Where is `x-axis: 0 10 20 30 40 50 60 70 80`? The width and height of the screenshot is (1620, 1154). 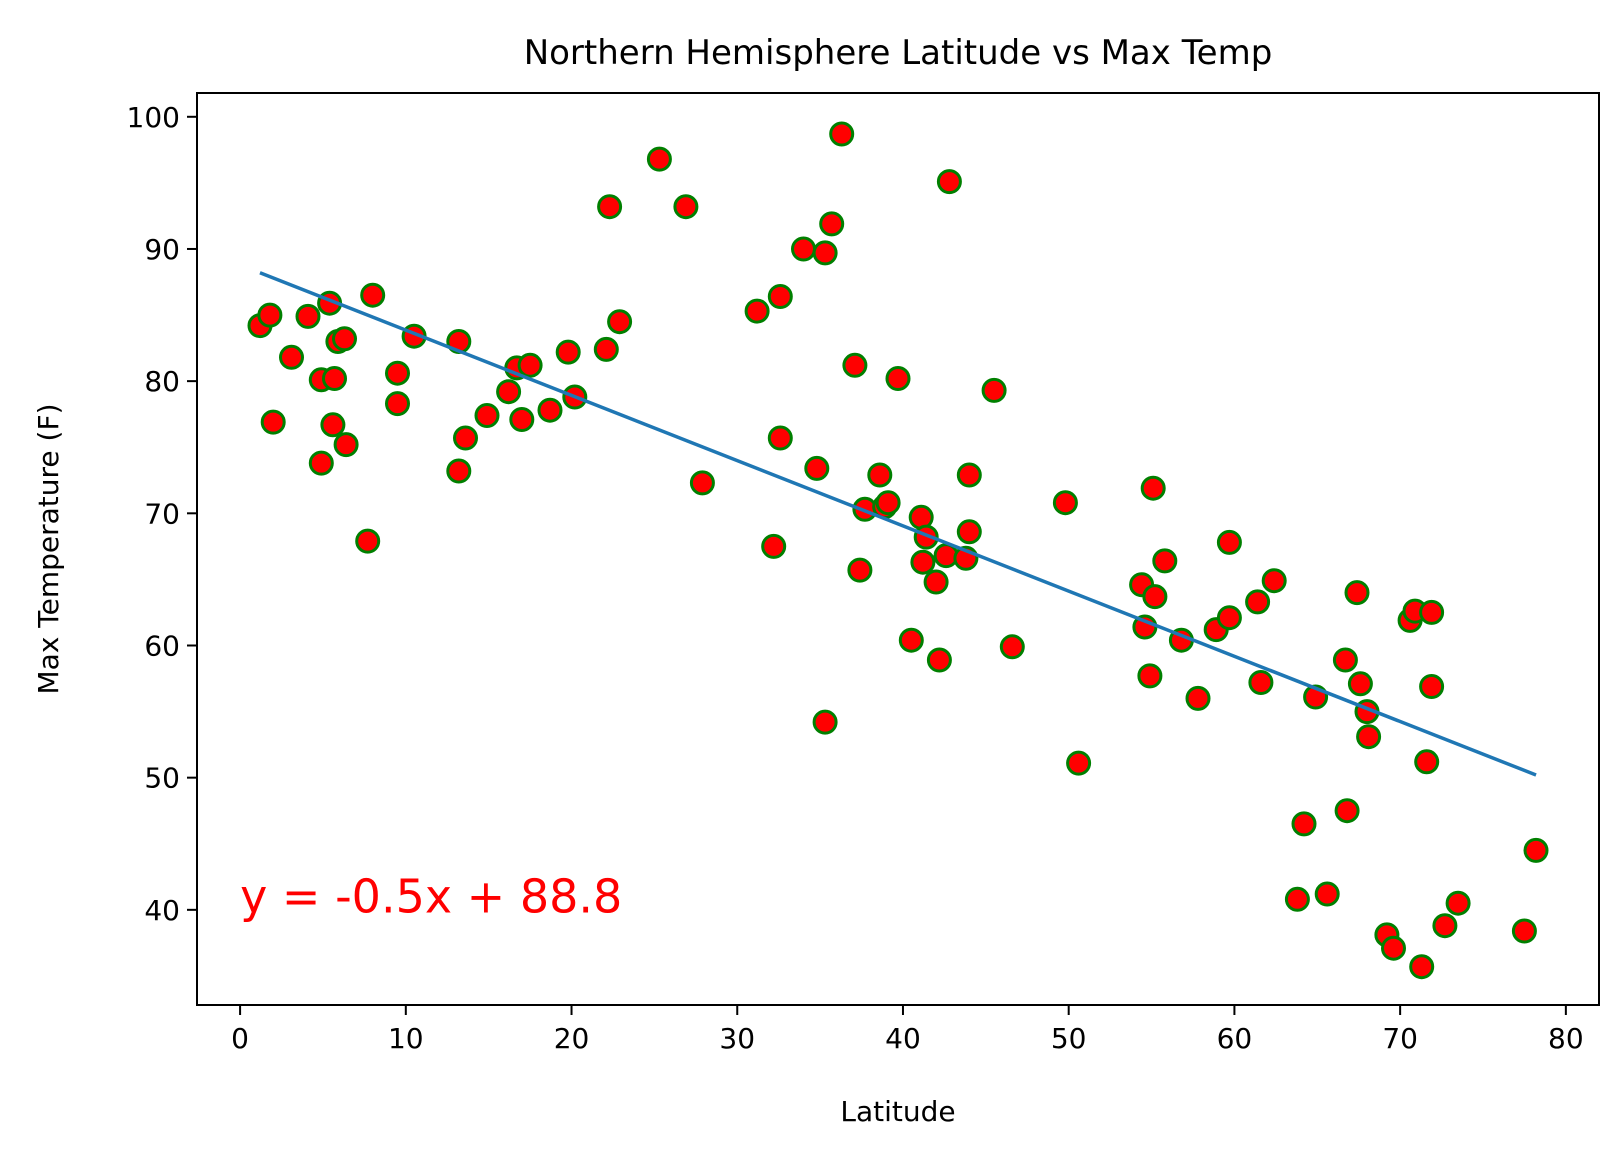
x-axis: 0 10 20 30 40 50 60 70 80 is located at coordinates (907, 1030).